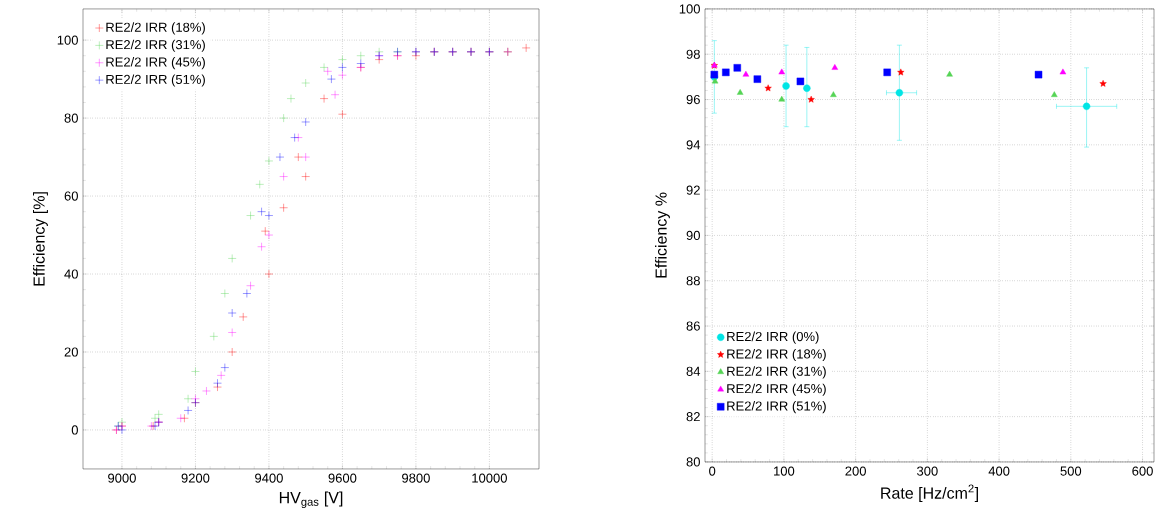 The width and height of the screenshot is (1161, 527). What do you see at coordinates (1071, 471) in the screenshot?
I see `x-tick-label: 500` at bounding box center [1071, 471].